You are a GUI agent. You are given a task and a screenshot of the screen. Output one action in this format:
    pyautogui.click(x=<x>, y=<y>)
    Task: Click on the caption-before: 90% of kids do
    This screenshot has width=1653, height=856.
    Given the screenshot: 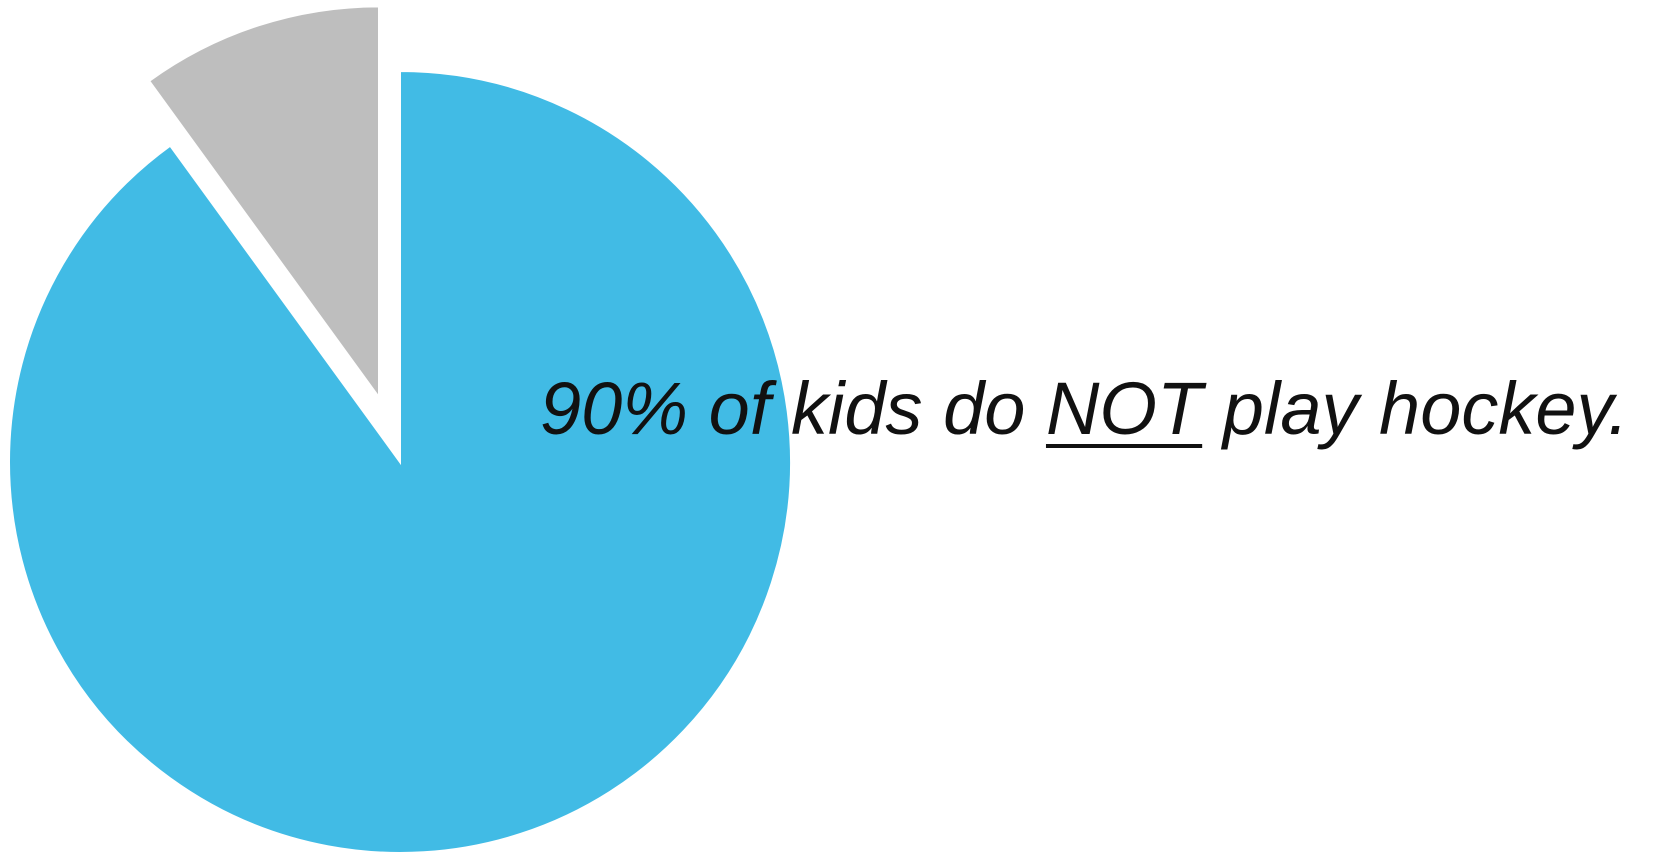 What is the action you would take?
    pyautogui.click(x=793, y=408)
    